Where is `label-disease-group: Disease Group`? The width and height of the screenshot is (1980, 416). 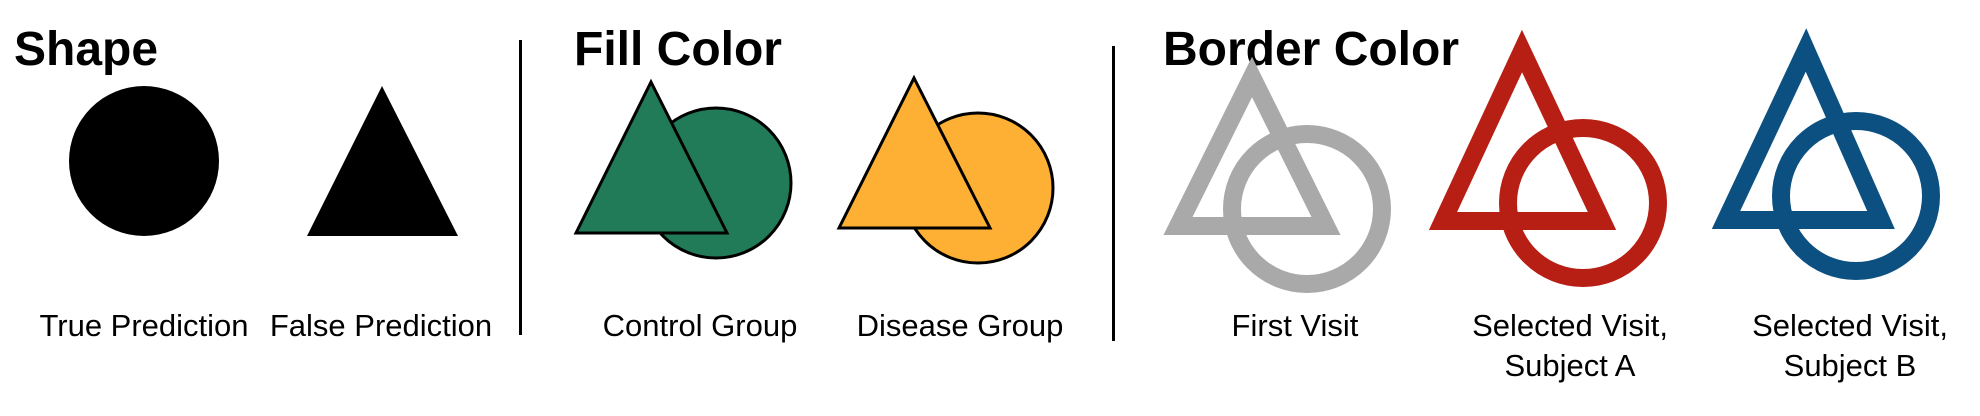 label-disease-group: Disease Group is located at coordinates (960, 325).